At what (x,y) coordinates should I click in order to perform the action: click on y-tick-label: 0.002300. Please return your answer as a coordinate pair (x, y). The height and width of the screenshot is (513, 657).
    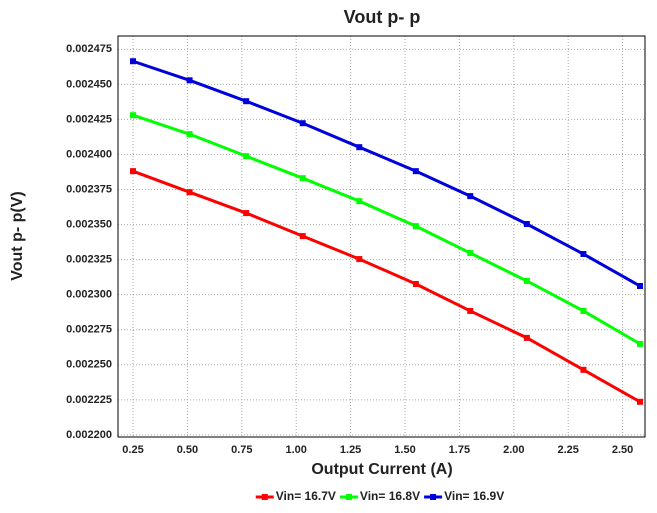
    Looking at the image, I should click on (89, 295).